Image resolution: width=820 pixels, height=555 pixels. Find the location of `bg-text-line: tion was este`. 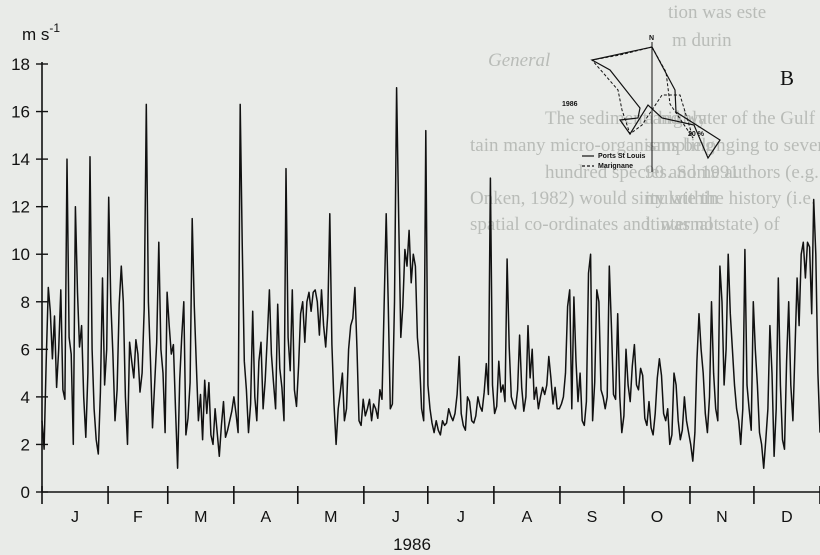

bg-text-line: tion was este is located at coordinates (717, 12).